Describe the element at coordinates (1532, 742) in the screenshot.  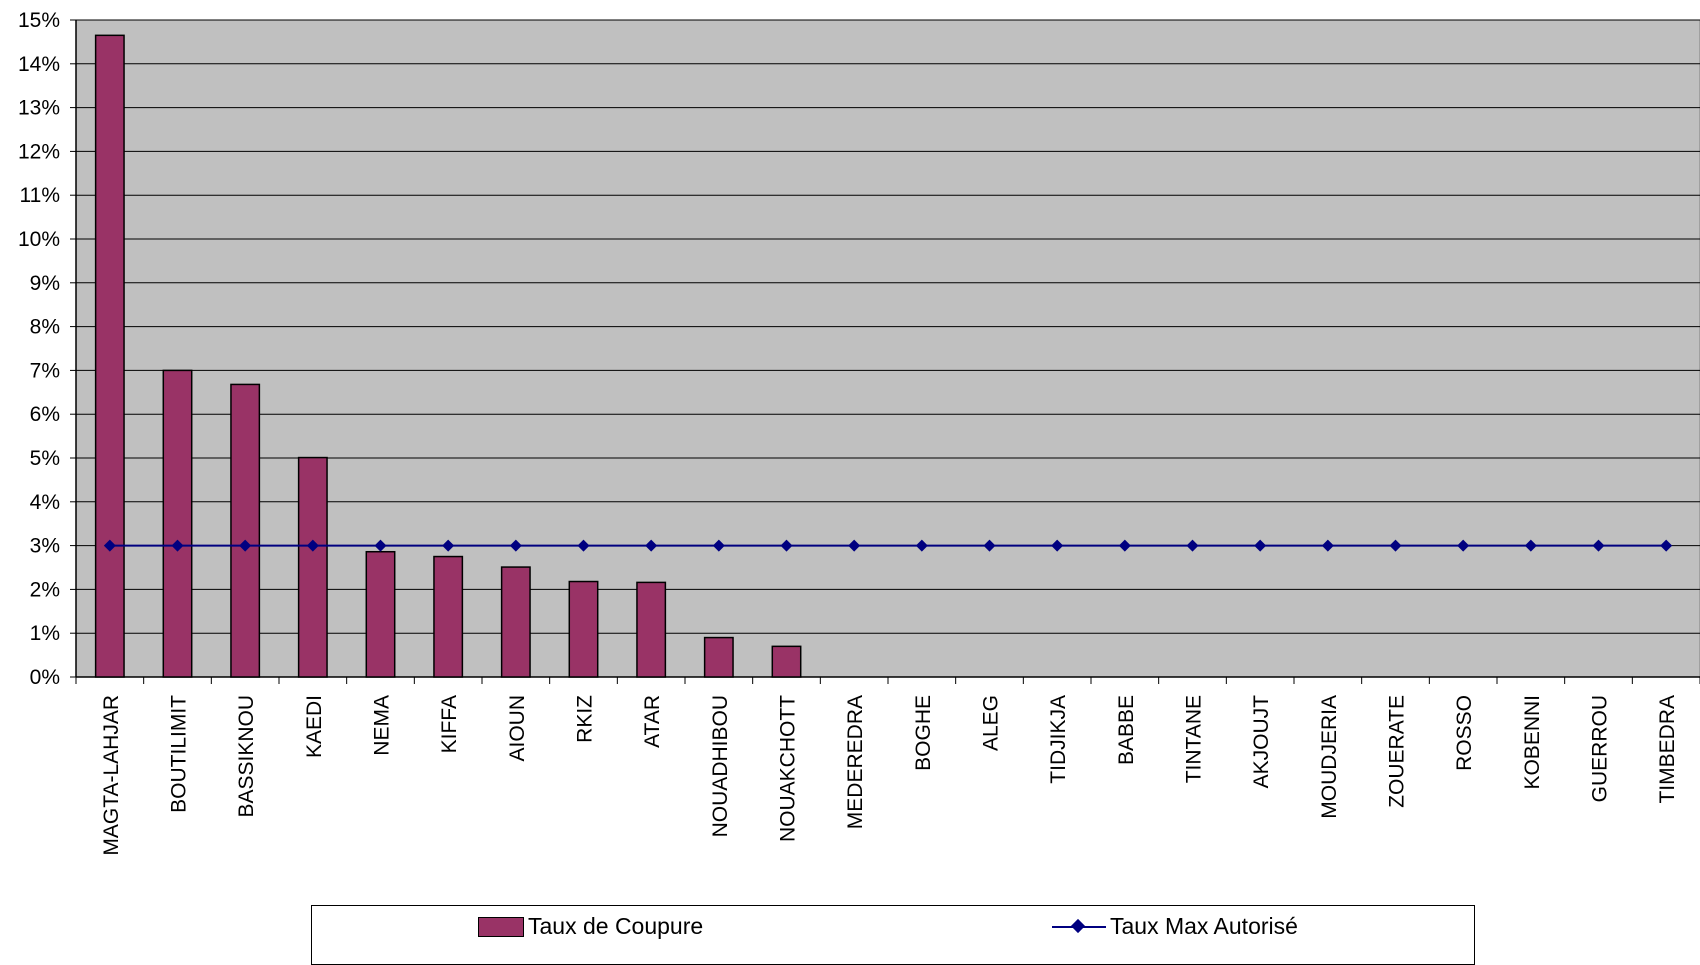
I see `x-tick-label: KOBENNI` at that location.